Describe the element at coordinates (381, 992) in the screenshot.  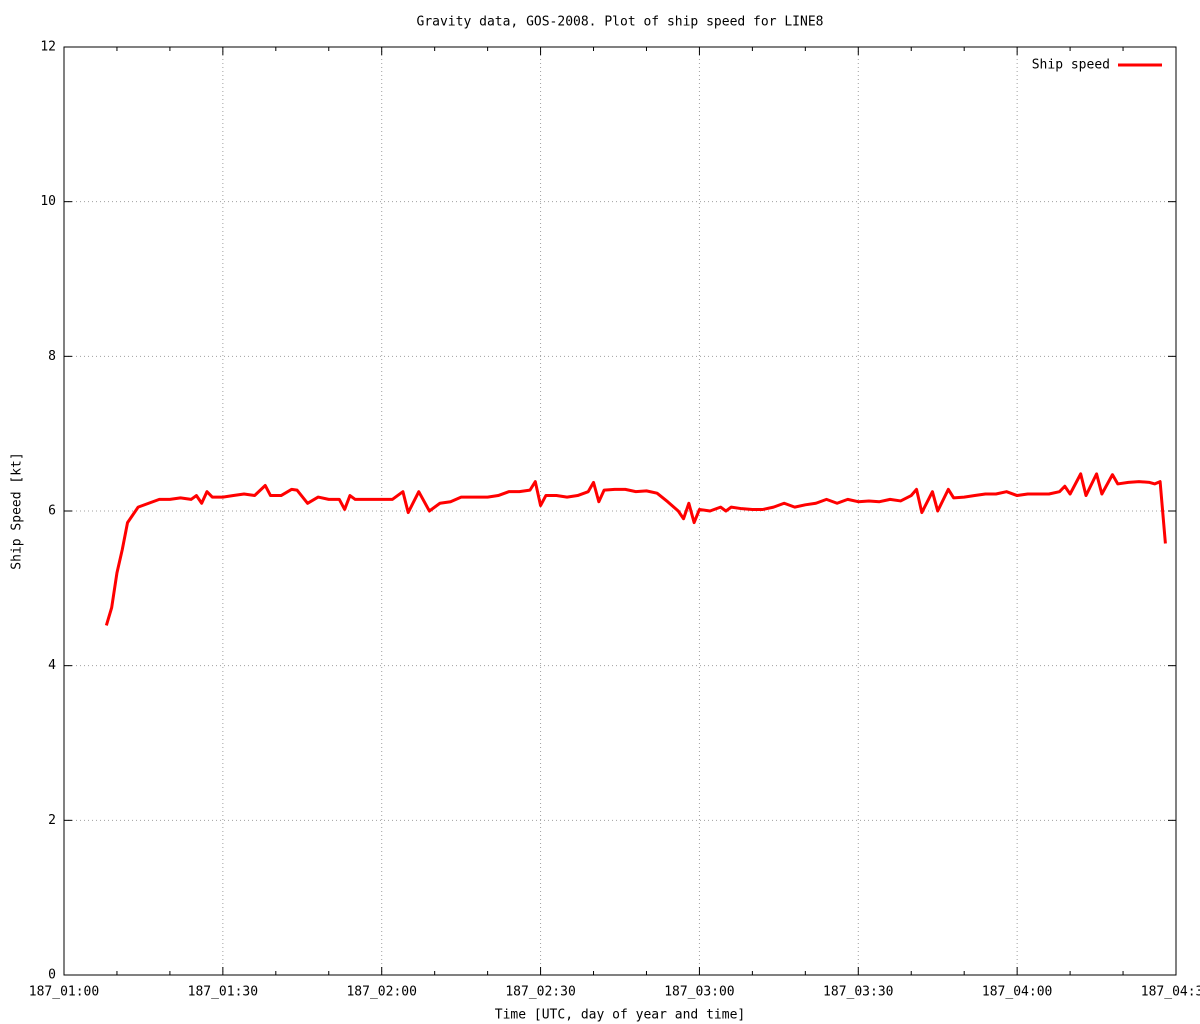
I see `x-tick-label: 187_02:00` at that location.